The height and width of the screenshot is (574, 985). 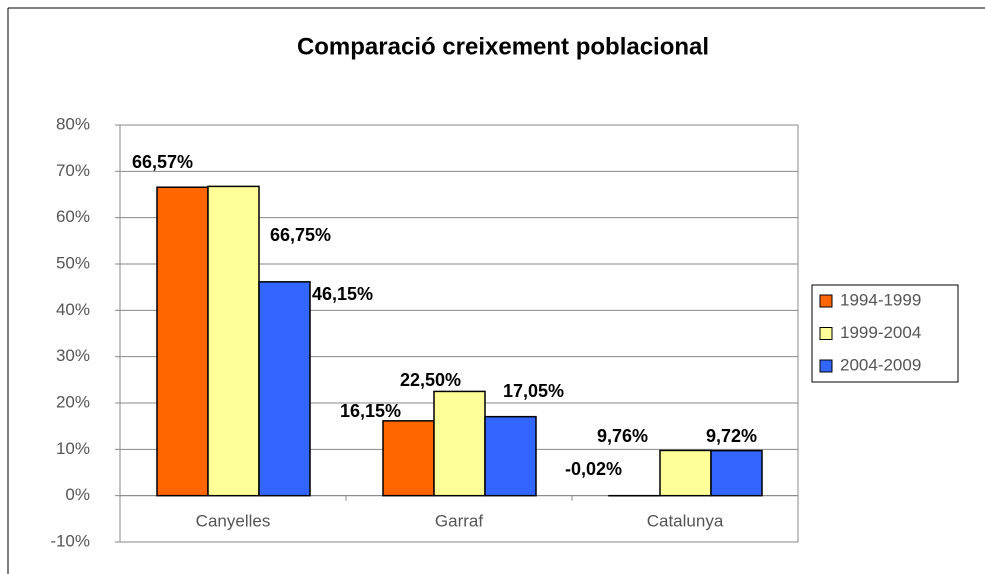 I want to click on legend-box, so click(x=885, y=333).